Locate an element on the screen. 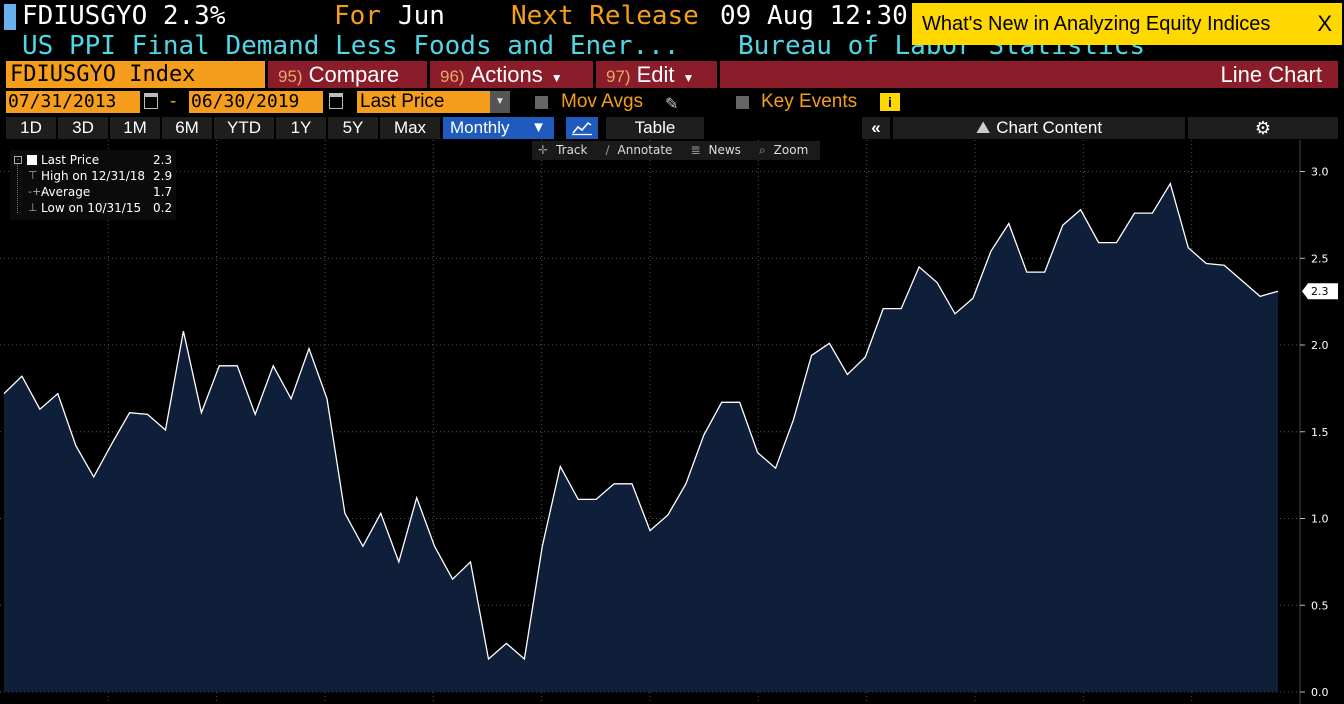 This screenshot has width=1344, height=704. legend-avg-label: Average is located at coordinates (66, 192).